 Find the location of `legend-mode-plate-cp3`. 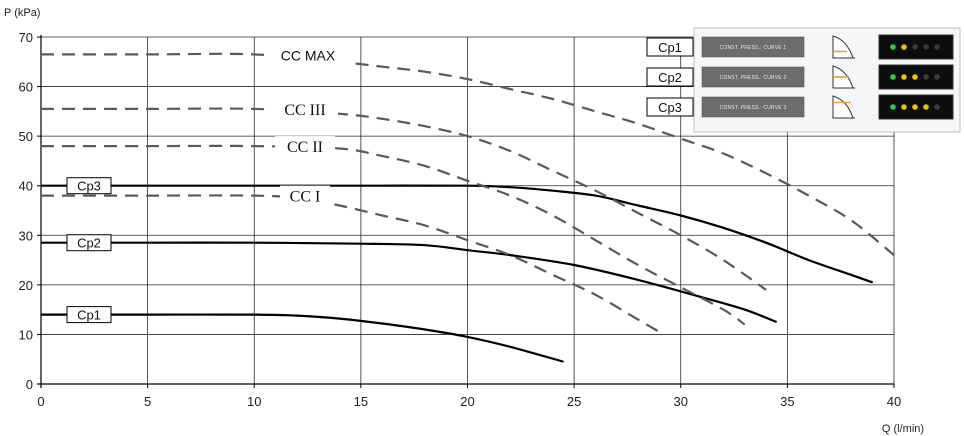

legend-mode-plate-cp3 is located at coordinates (753, 107).